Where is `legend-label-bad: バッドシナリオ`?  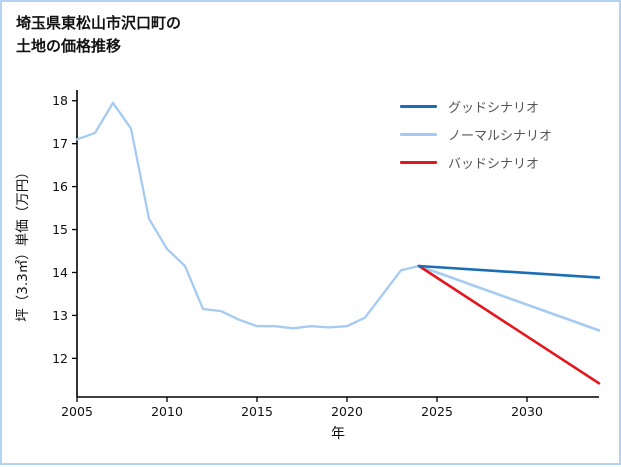 legend-label-bad: バッドシナリオ is located at coordinates (494, 164).